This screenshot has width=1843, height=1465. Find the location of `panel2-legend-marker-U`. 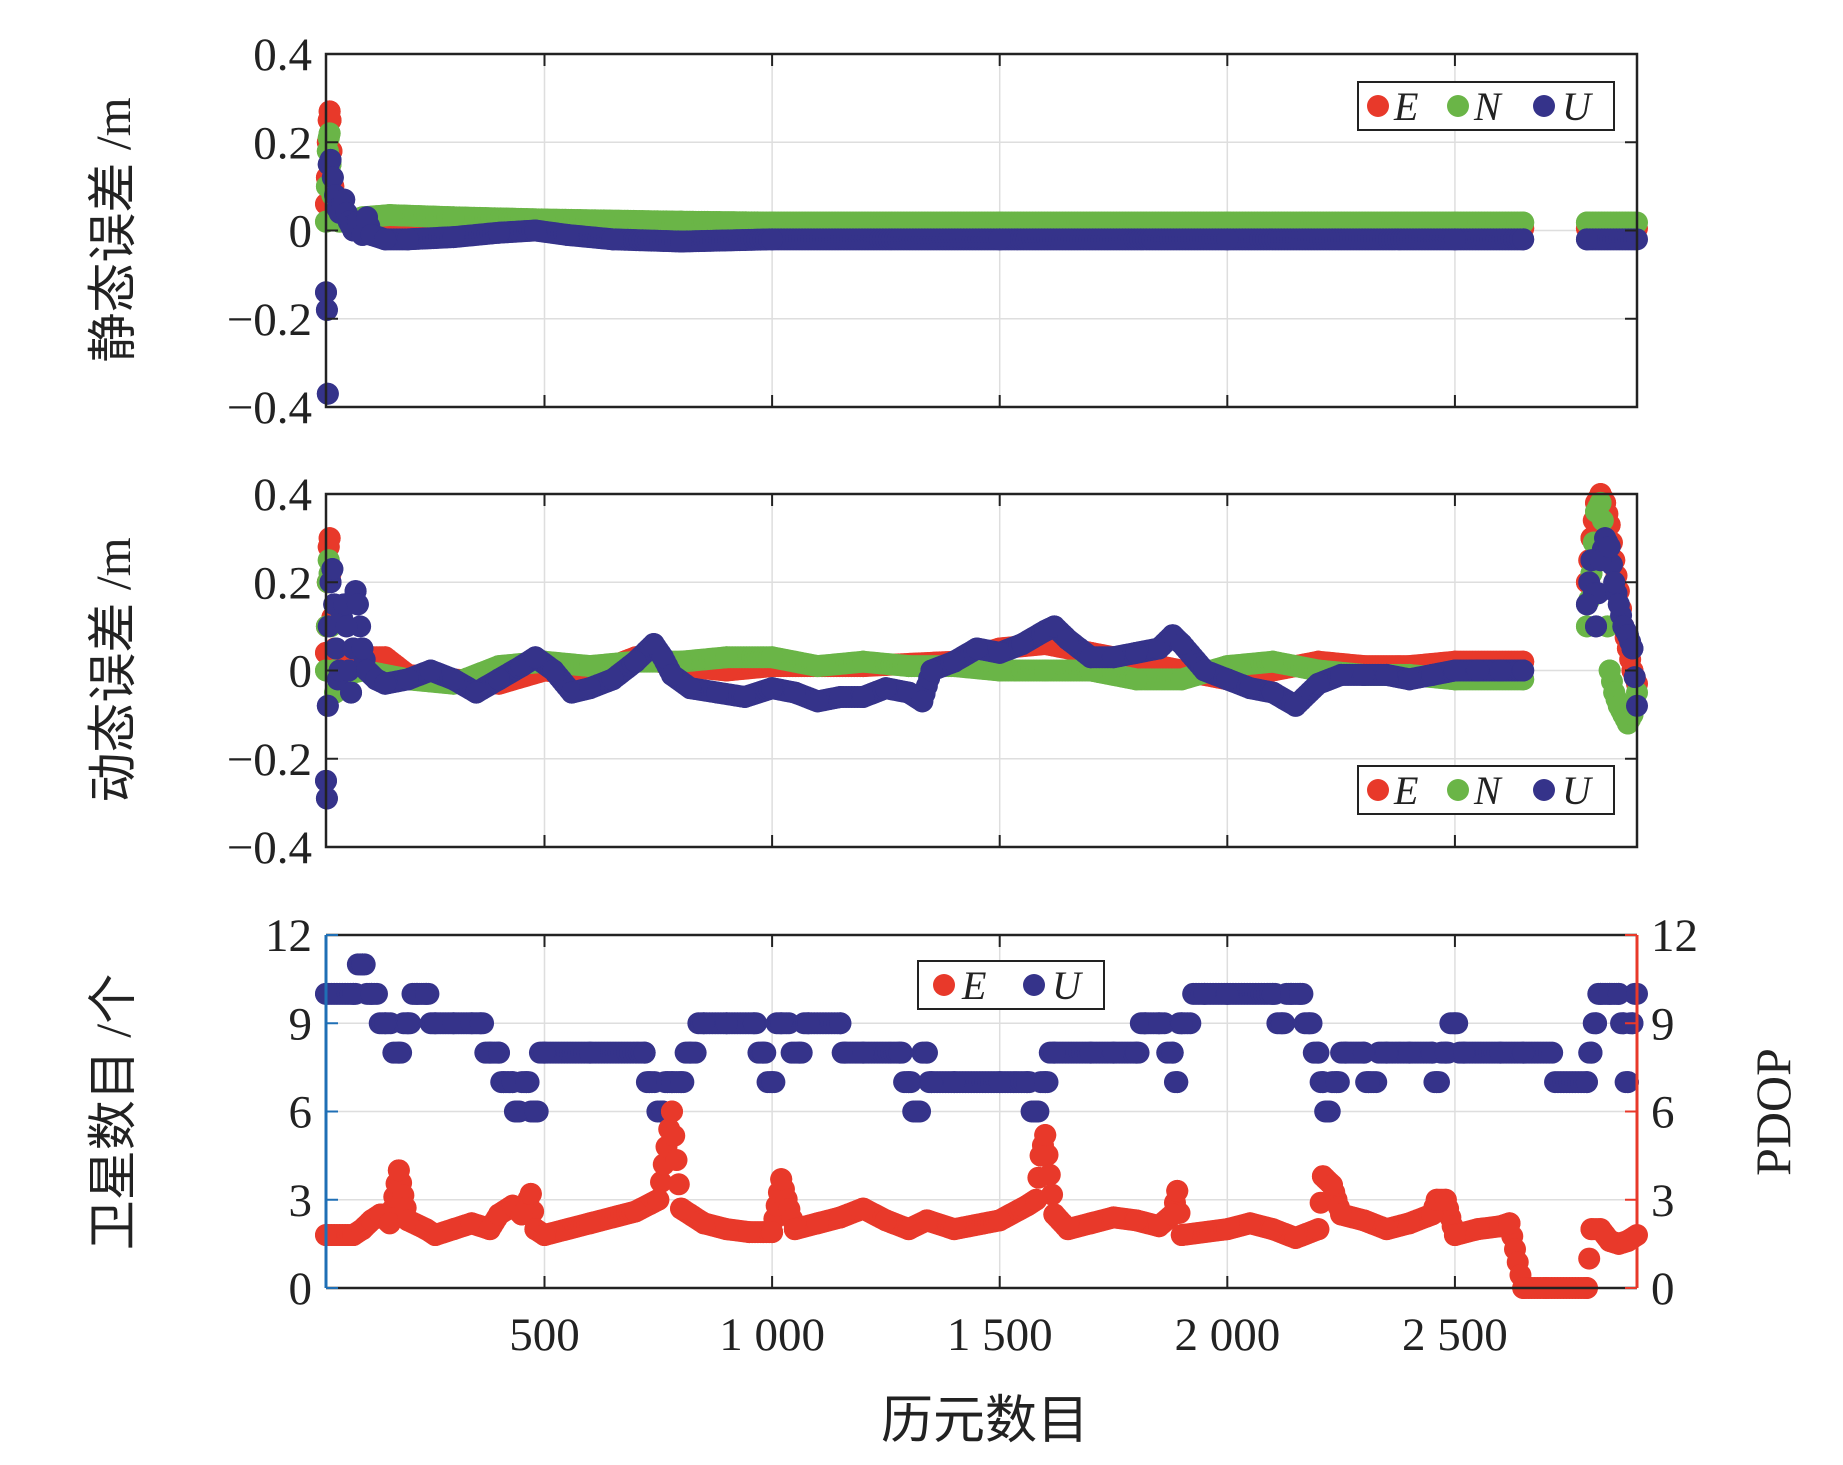

panel2-legend-marker-U is located at coordinates (1544, 790).